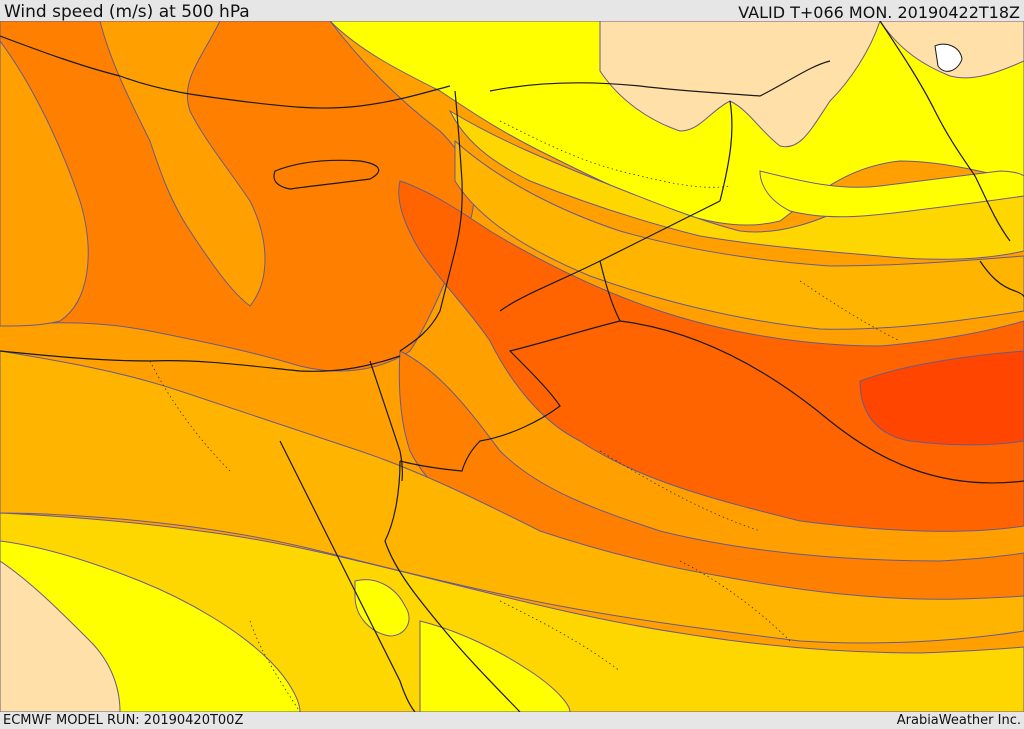  I want to click on band-yellow-arabia, so click(495, 666).